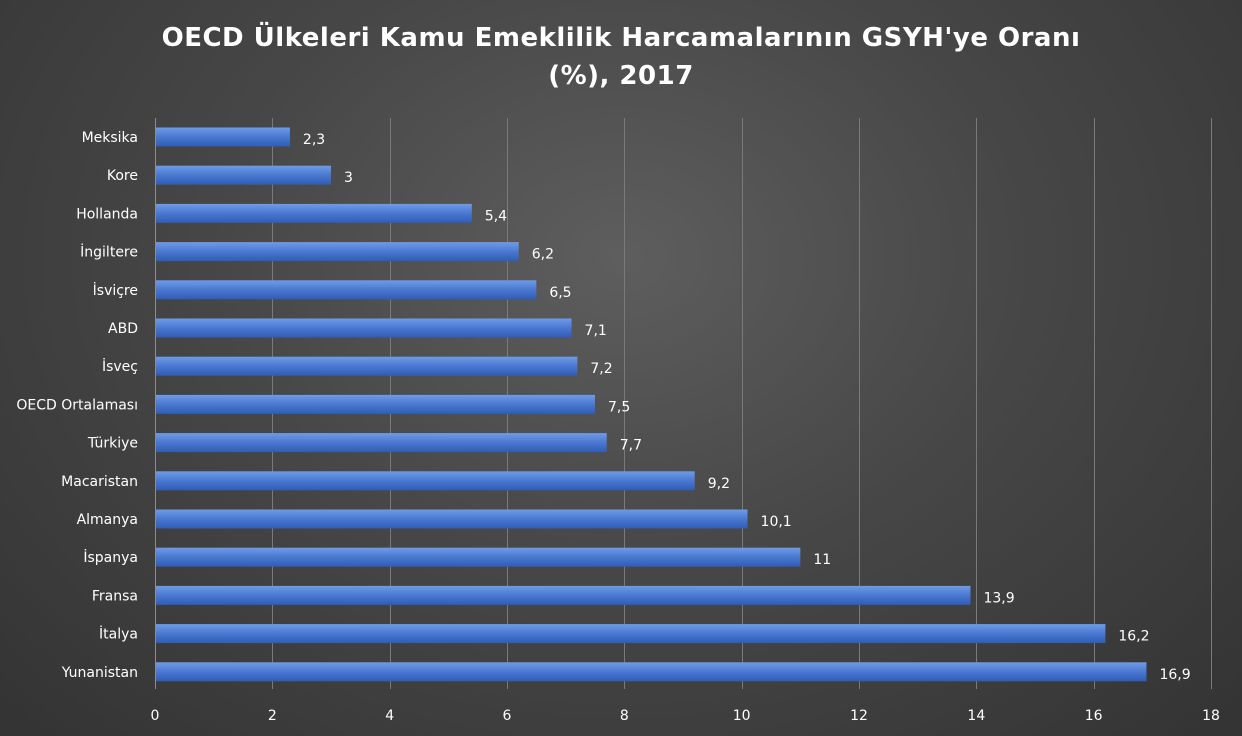 This screenshot has width=1242, height=736. I want to click on value-label-14: 16,9, so click(1174, 675).